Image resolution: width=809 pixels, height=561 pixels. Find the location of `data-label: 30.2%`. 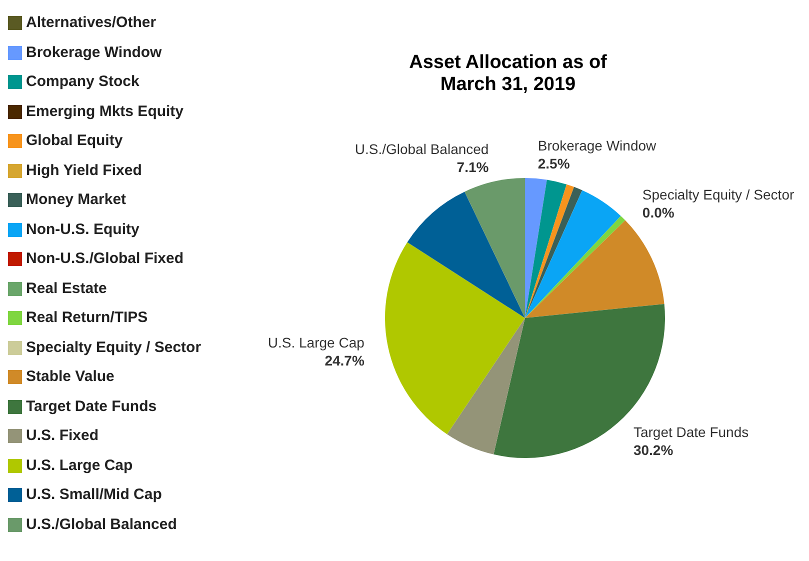

data-label: 30.2% is located at coordinates (653, 450).